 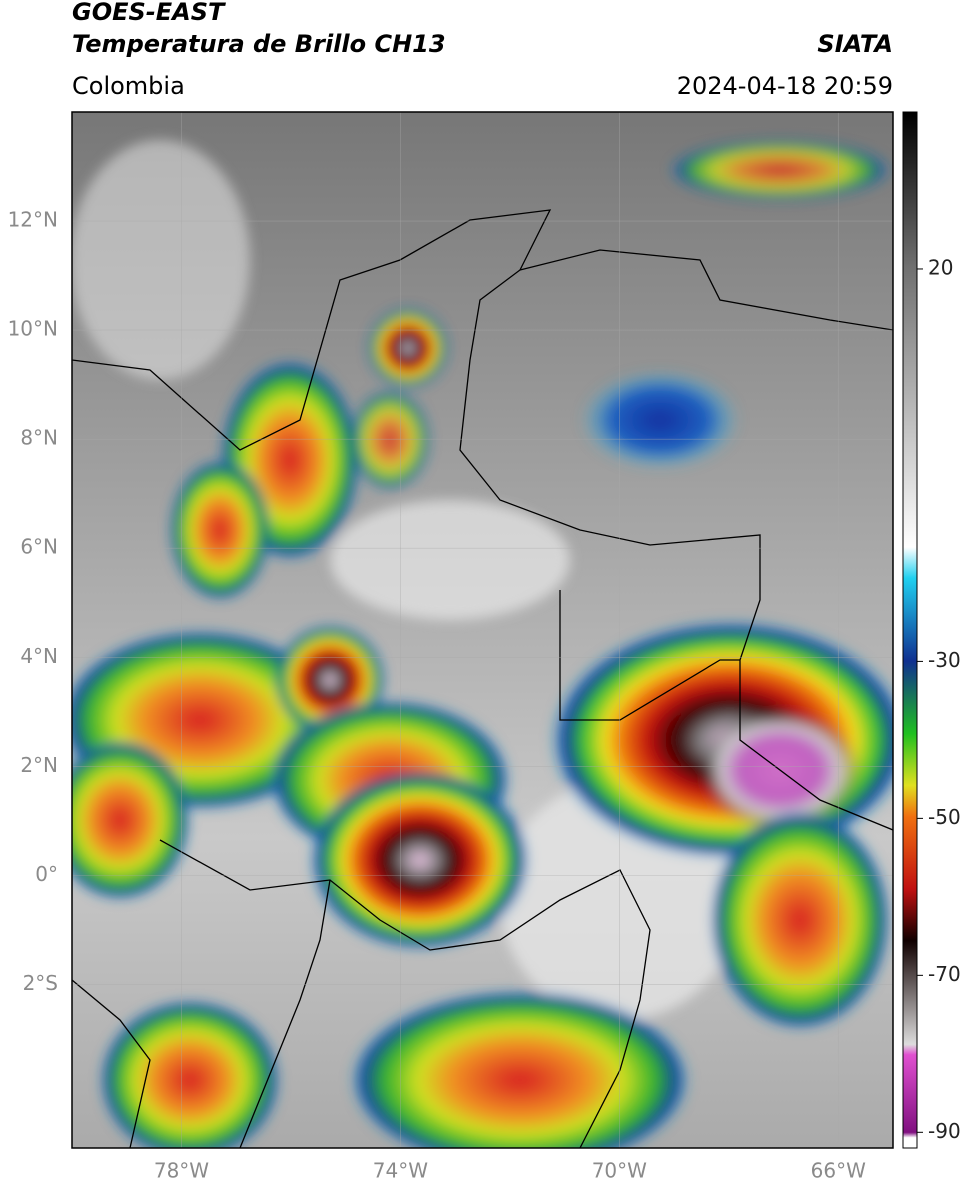 I want to click on colorbar-label: 20, so click(x=940, y=267).